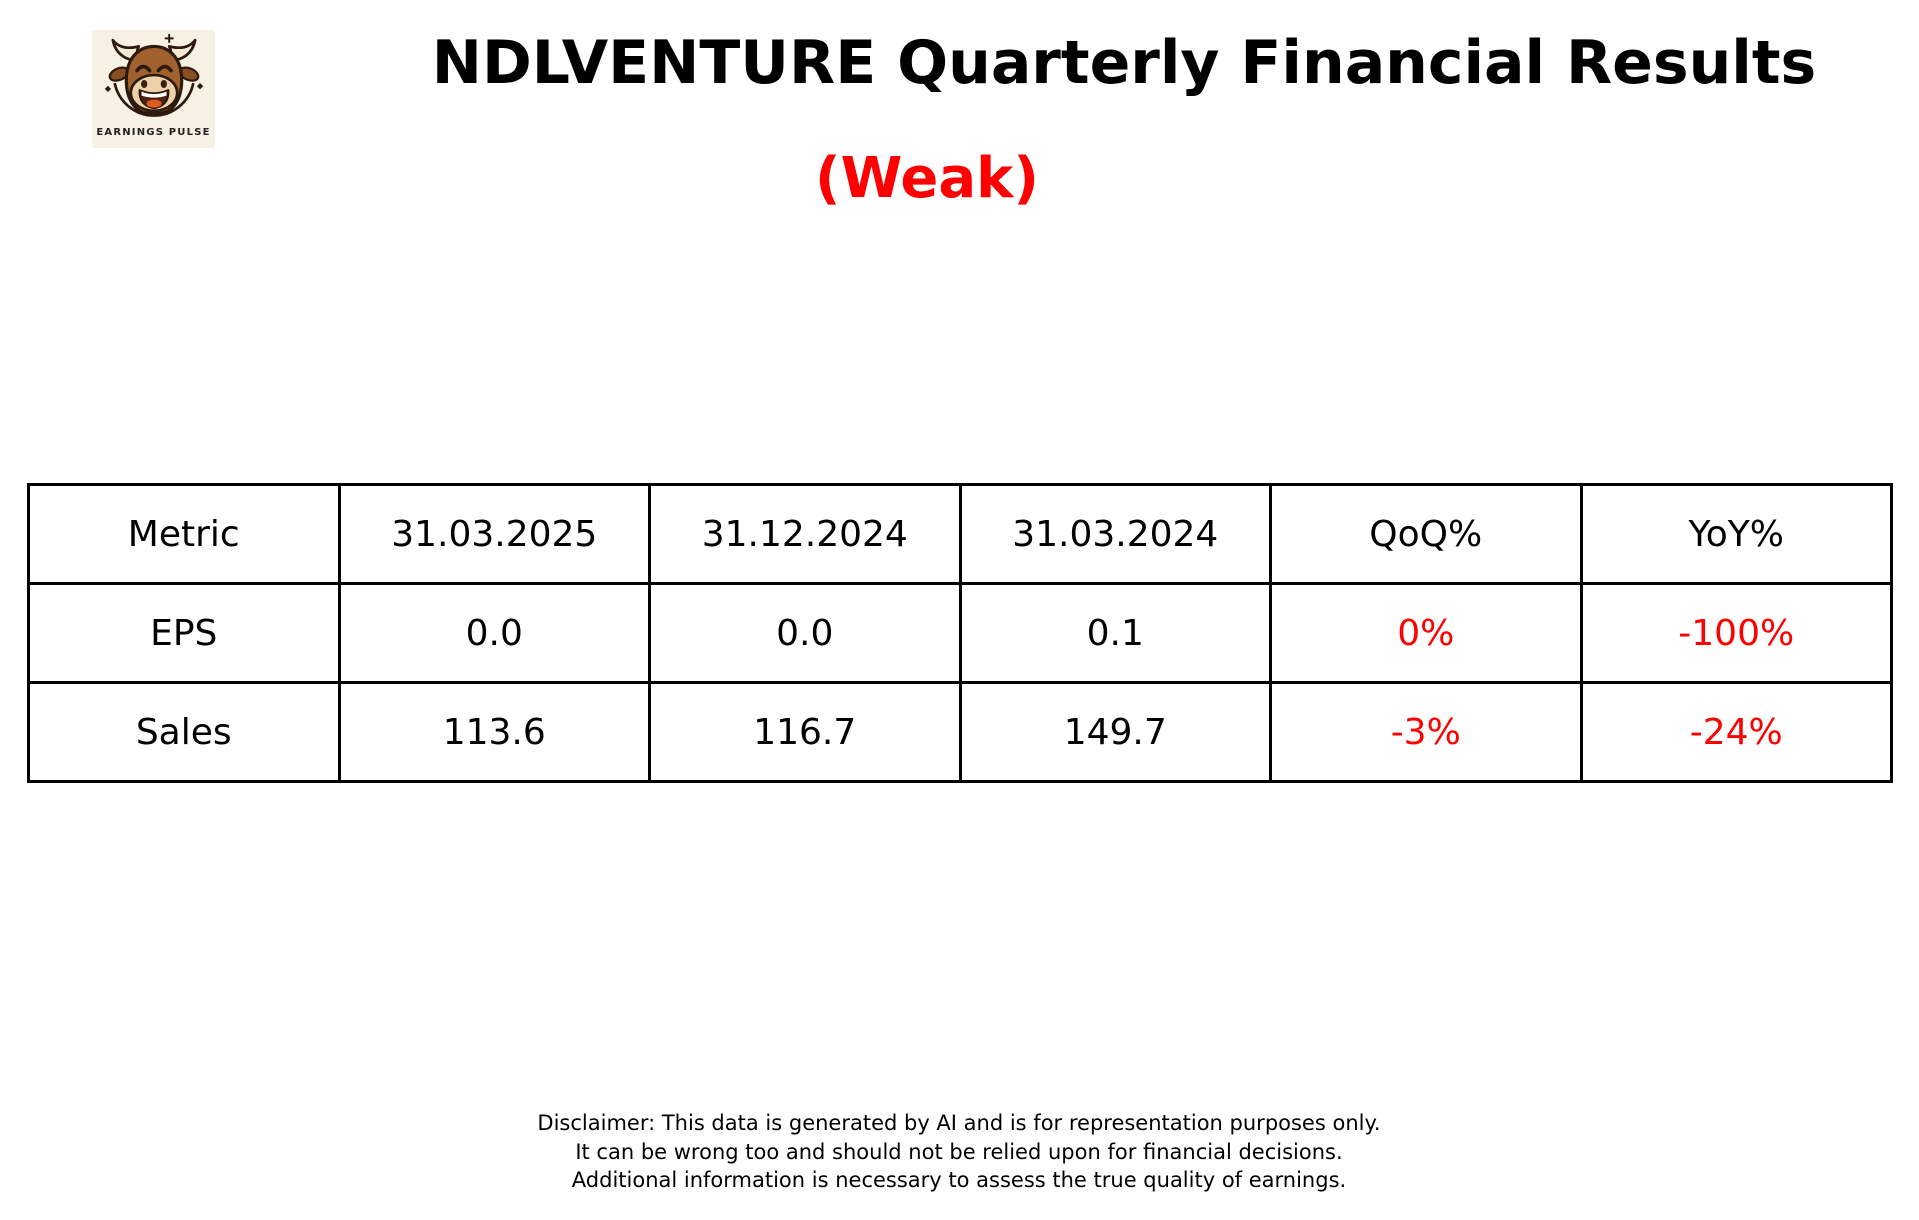 This screenshot has width=1919, height=1220. What do you see at coordinates (184, 534) in the screenshot?
I see `col-header-metric: Metric` at bounding box center [184, 534].